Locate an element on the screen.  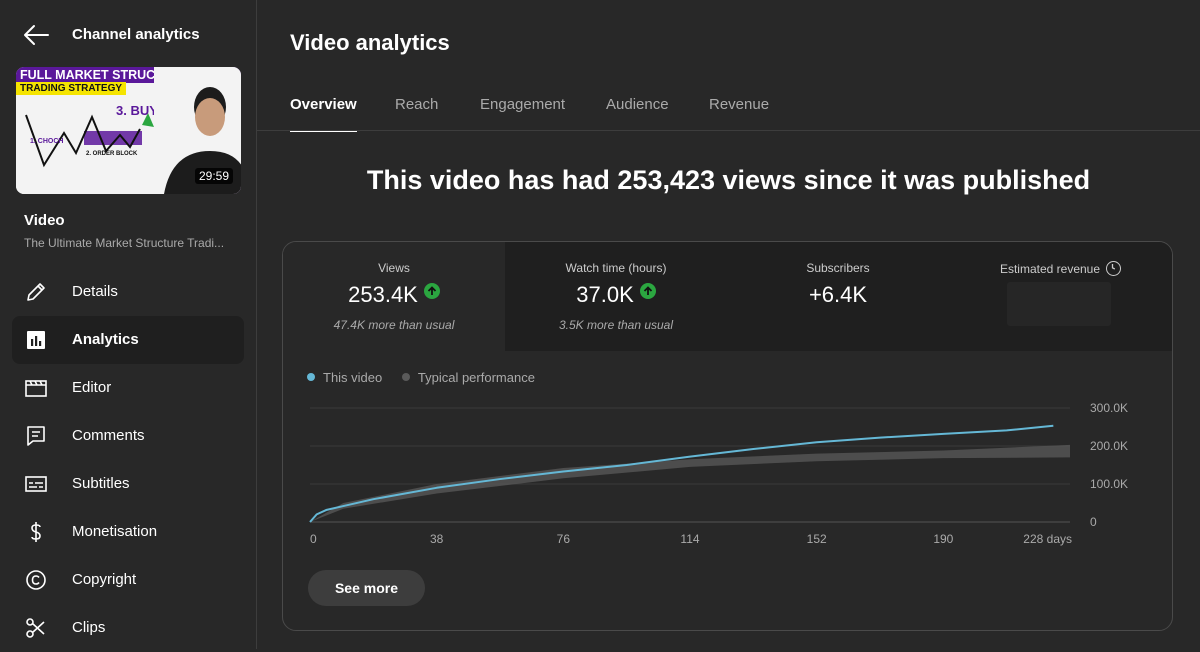
y-tick-label: 200.0K is located at coordinates (1109, 446).